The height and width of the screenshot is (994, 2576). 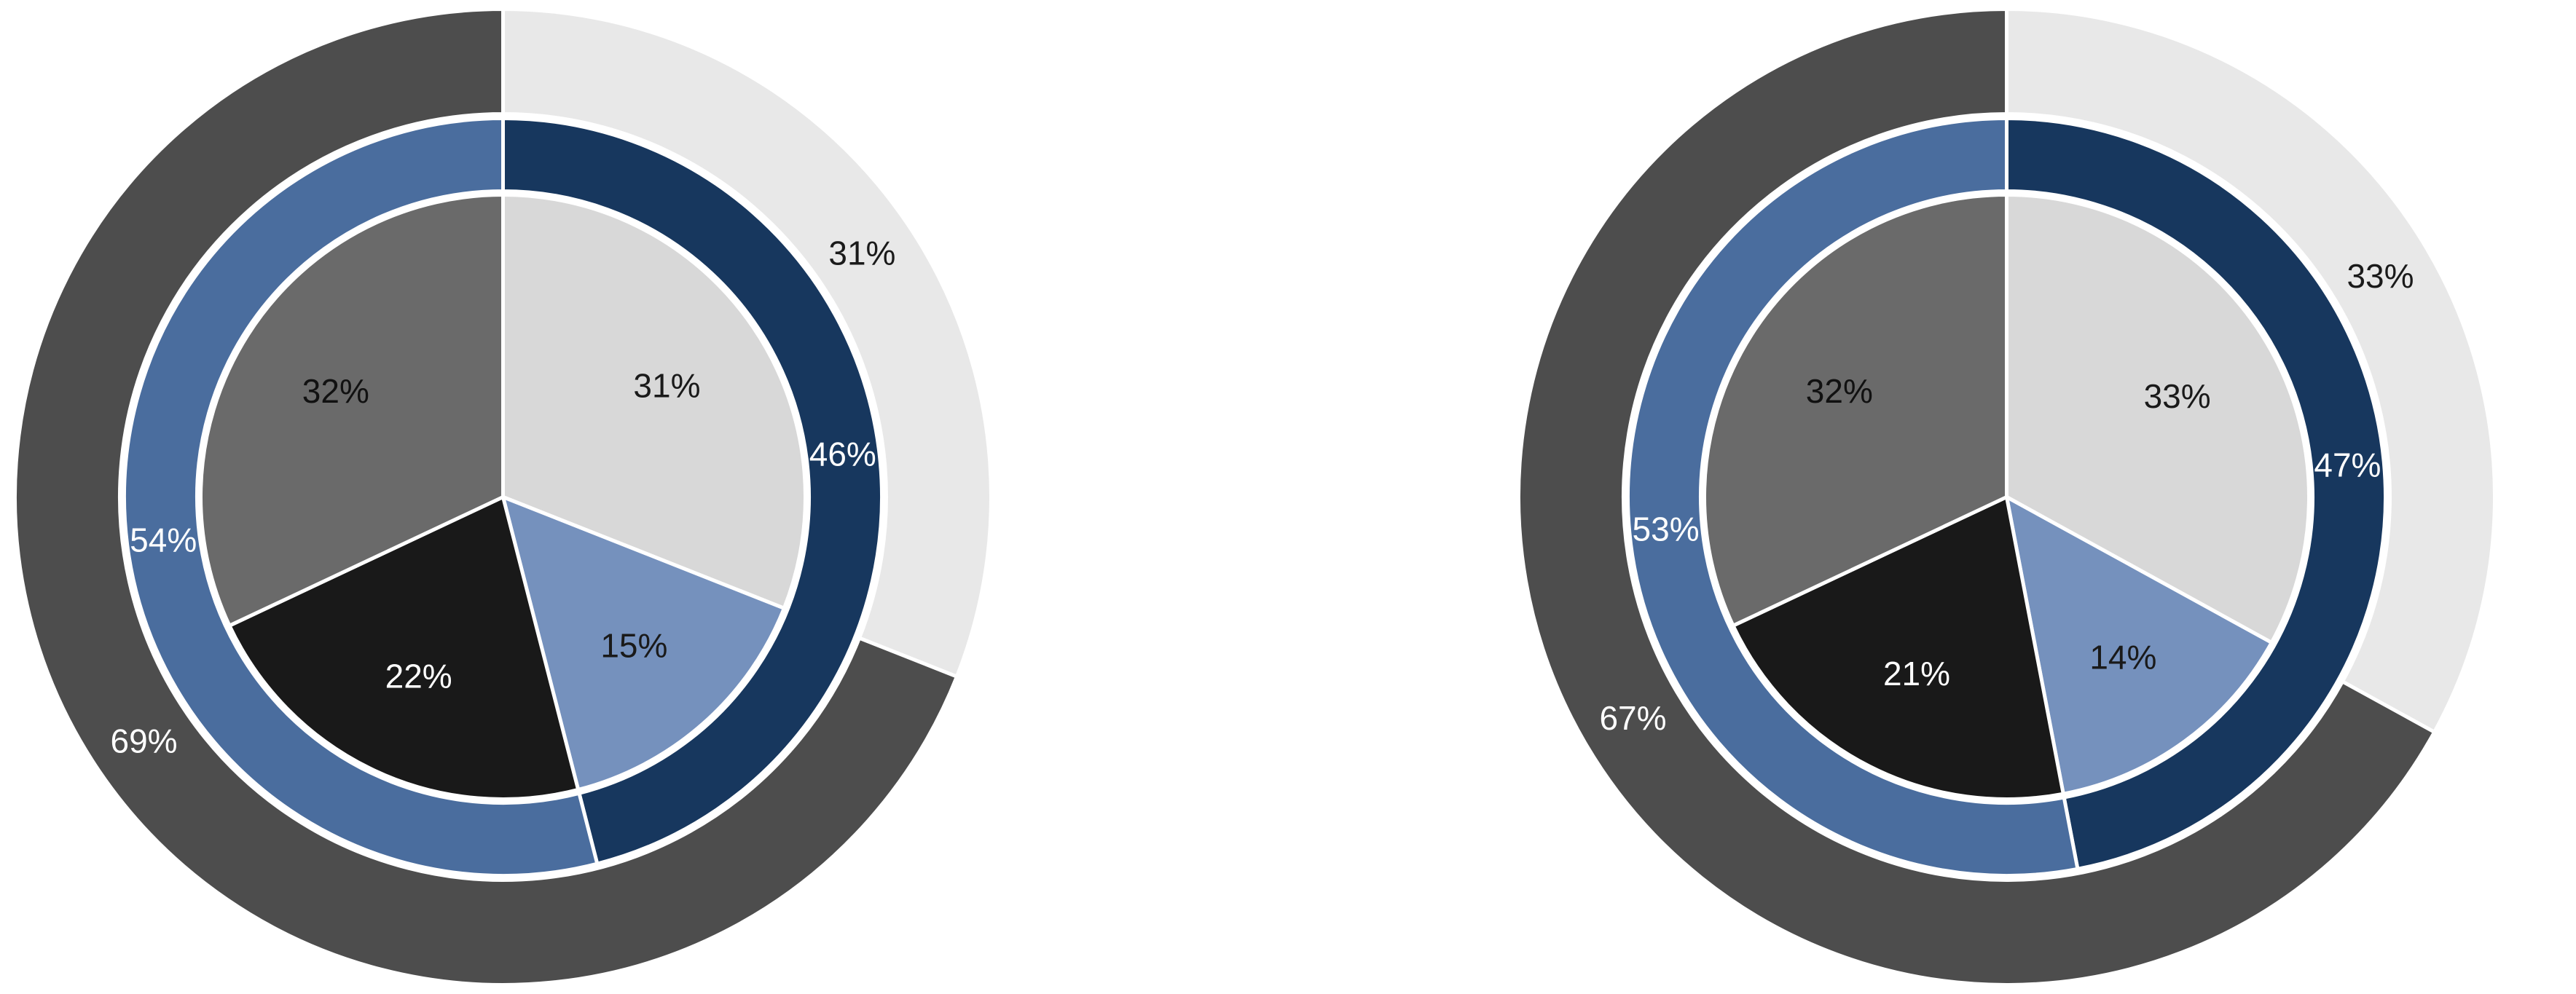 What do you see at coordinates (144, 741) in the screenshot?
I see `slice-label: 69%` at bounding box center [144, 741].